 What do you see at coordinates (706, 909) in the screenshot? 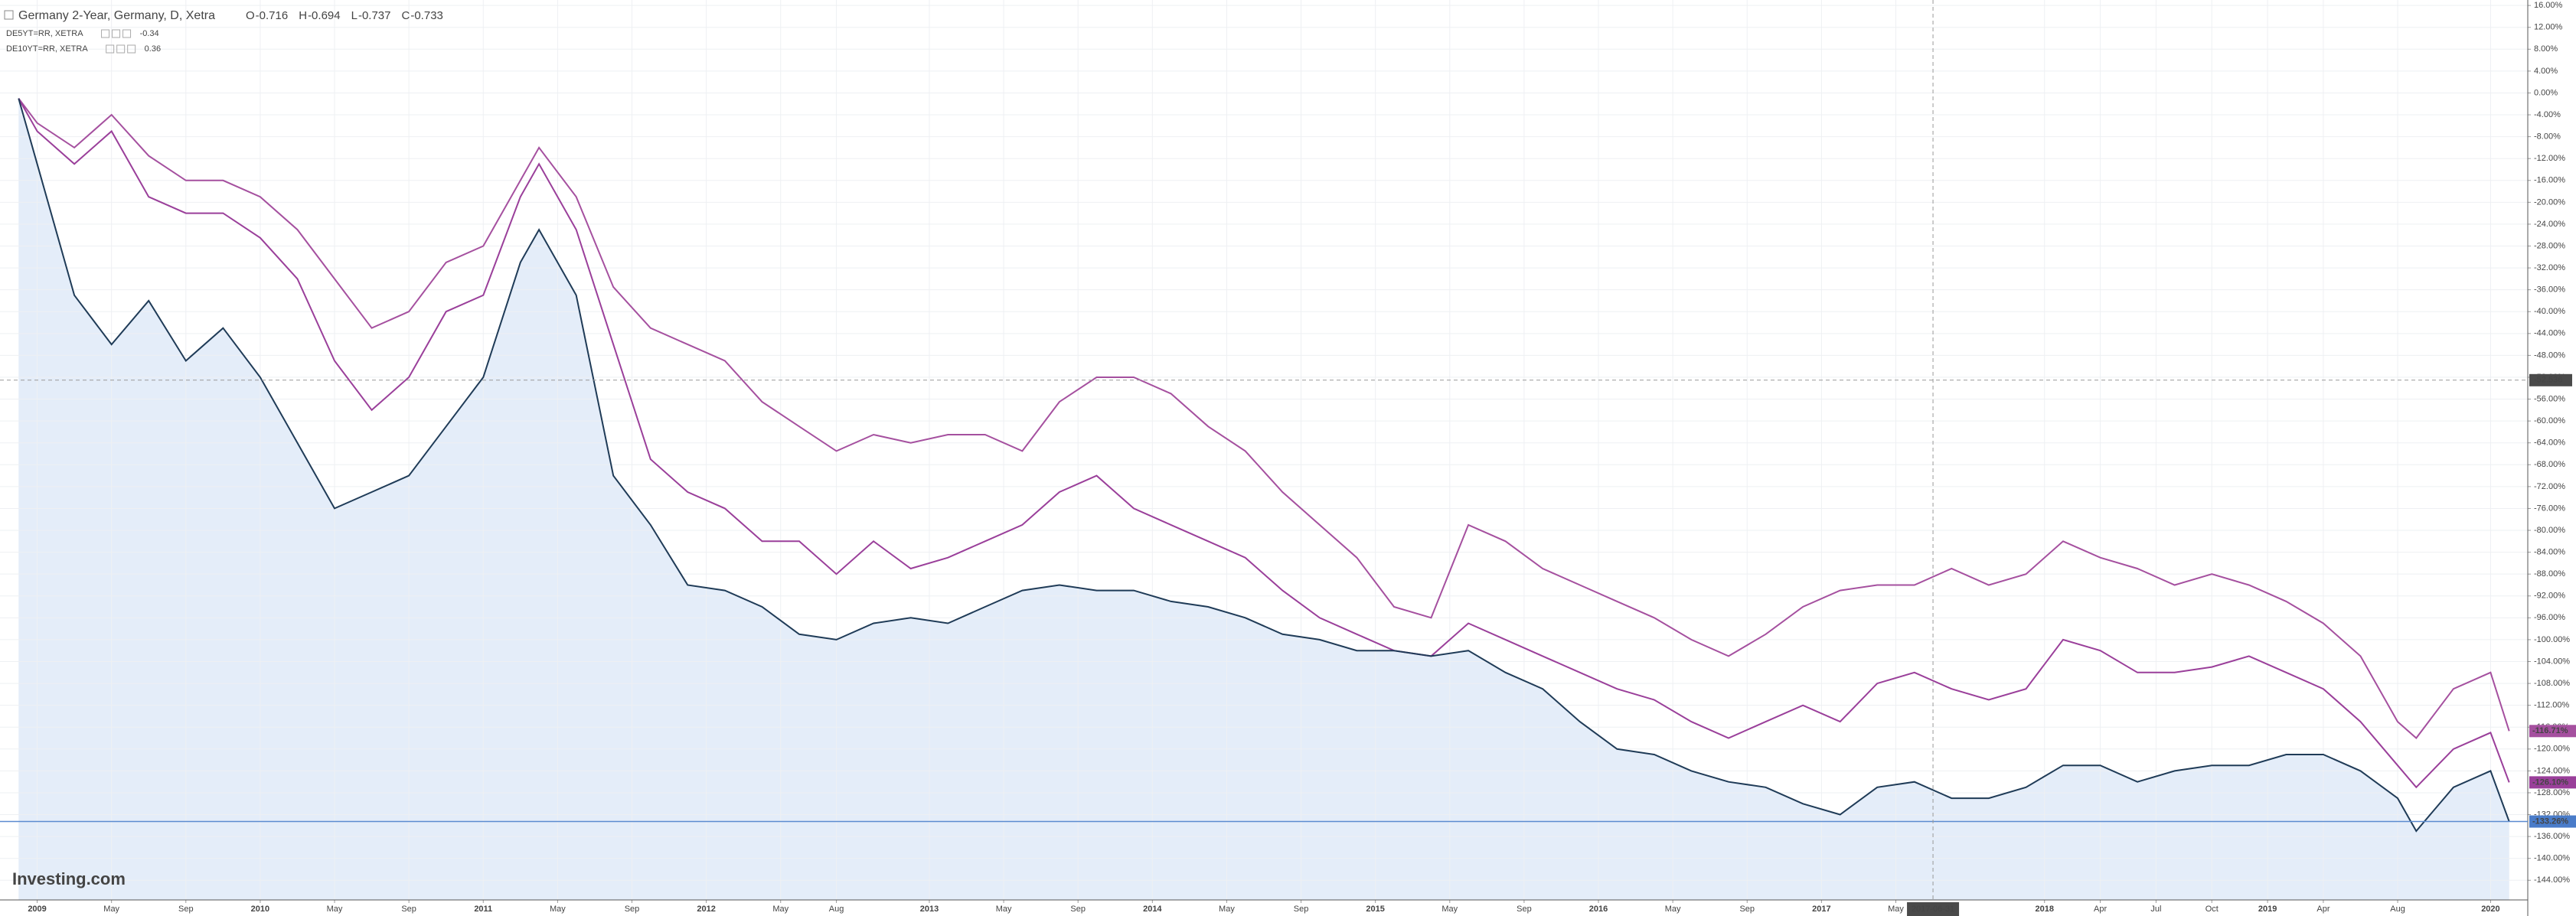
I see `x-tick-label: 2012` at bounding box center [706, 909].